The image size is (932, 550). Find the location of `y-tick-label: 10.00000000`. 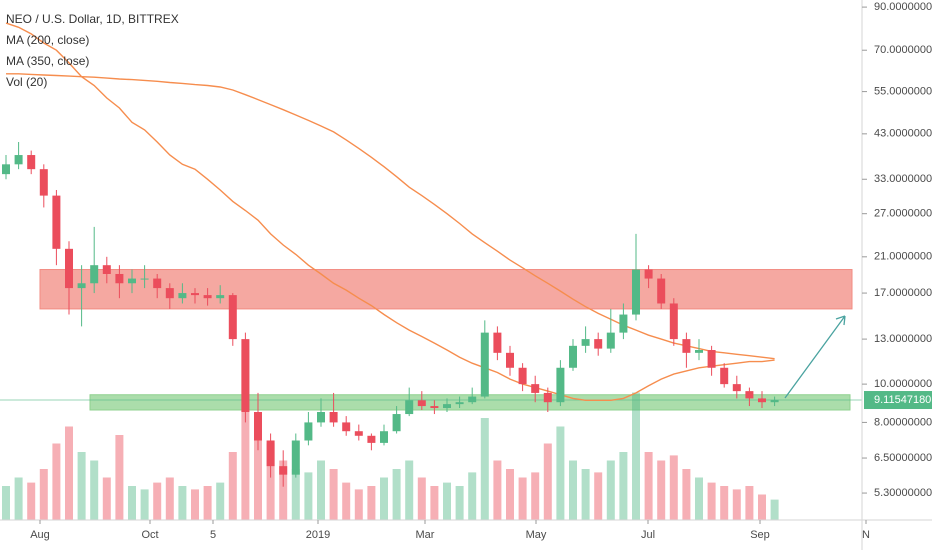

y-tick-label: 10.00000000 is located at coordinates (903, 384).